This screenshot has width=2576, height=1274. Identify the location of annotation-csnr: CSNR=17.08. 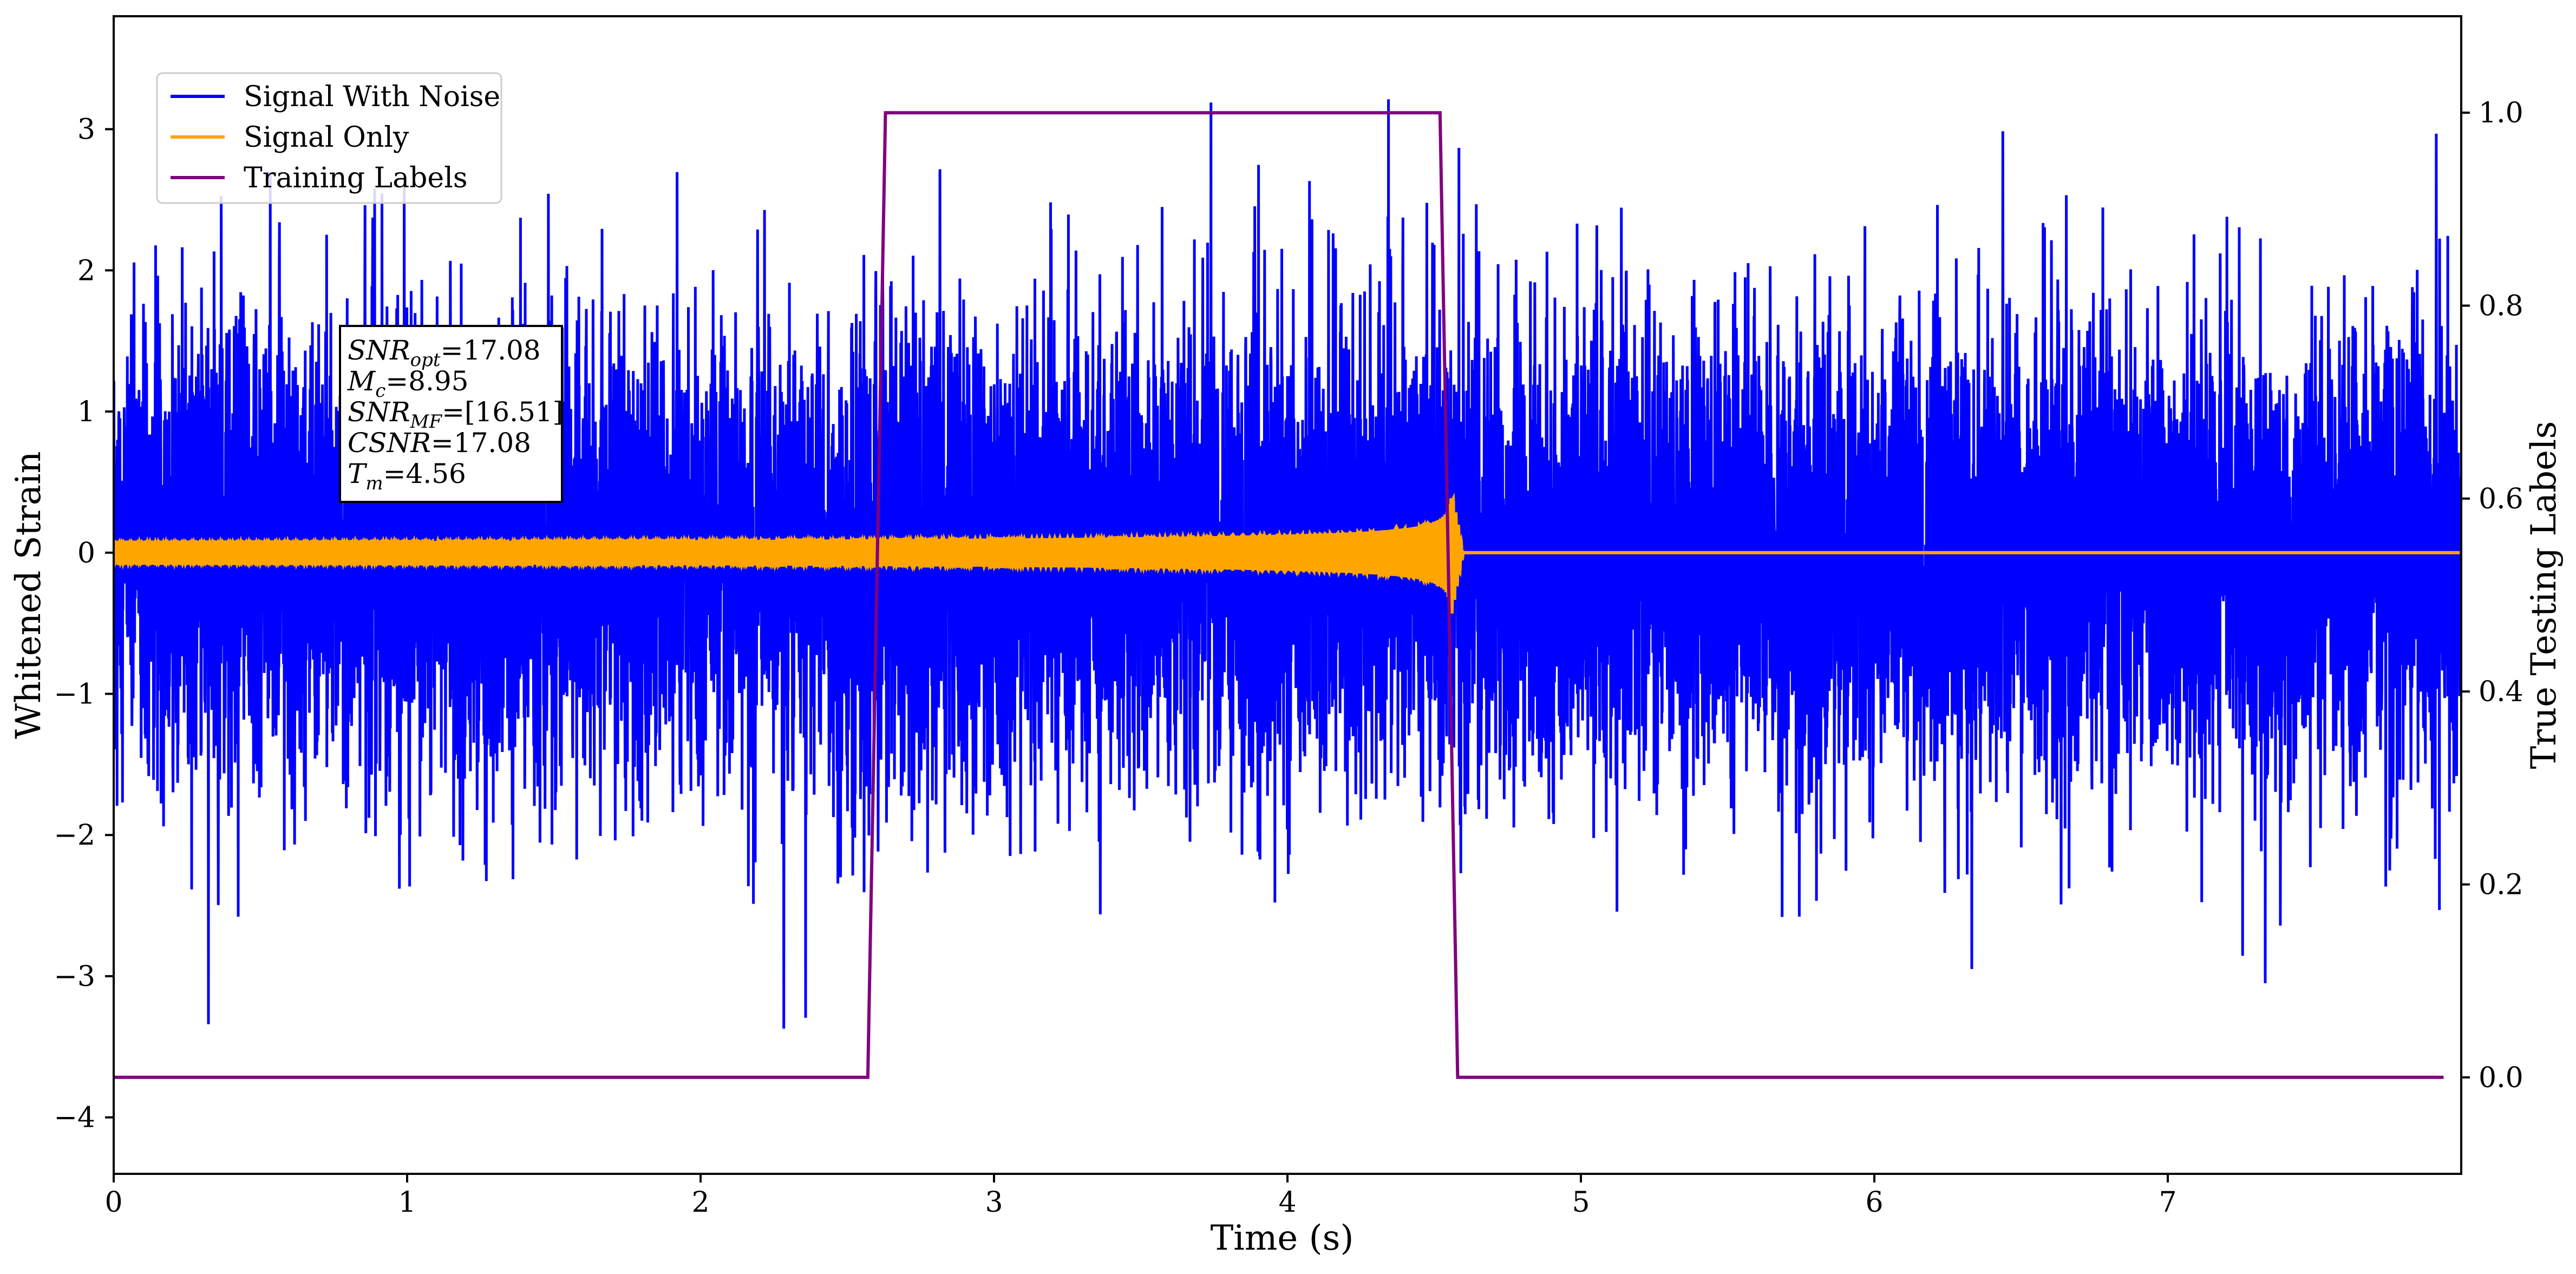
(439, 443).